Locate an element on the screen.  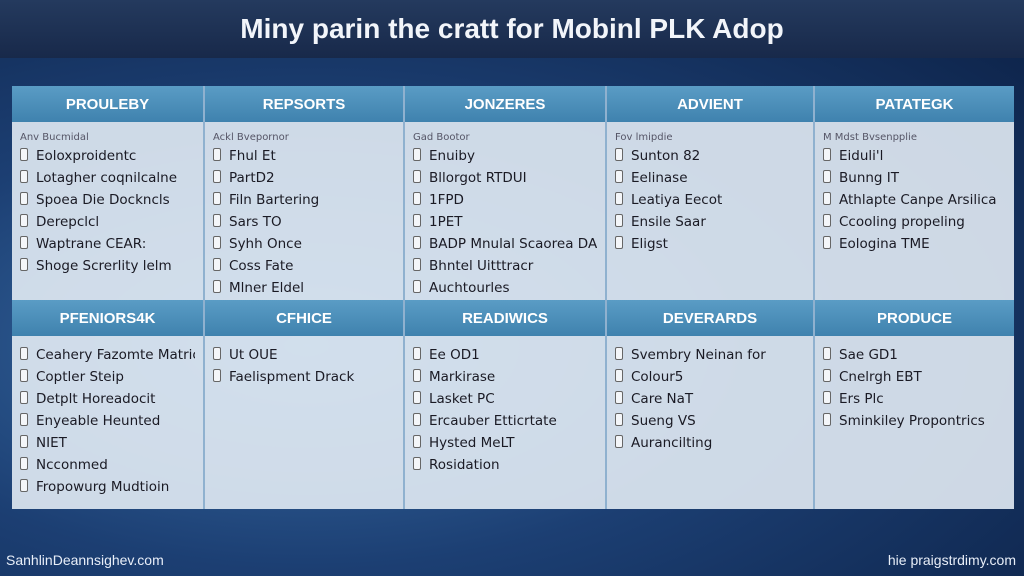
list-item: Shoge Screrlity lelm is located at coordinates (107, 266).